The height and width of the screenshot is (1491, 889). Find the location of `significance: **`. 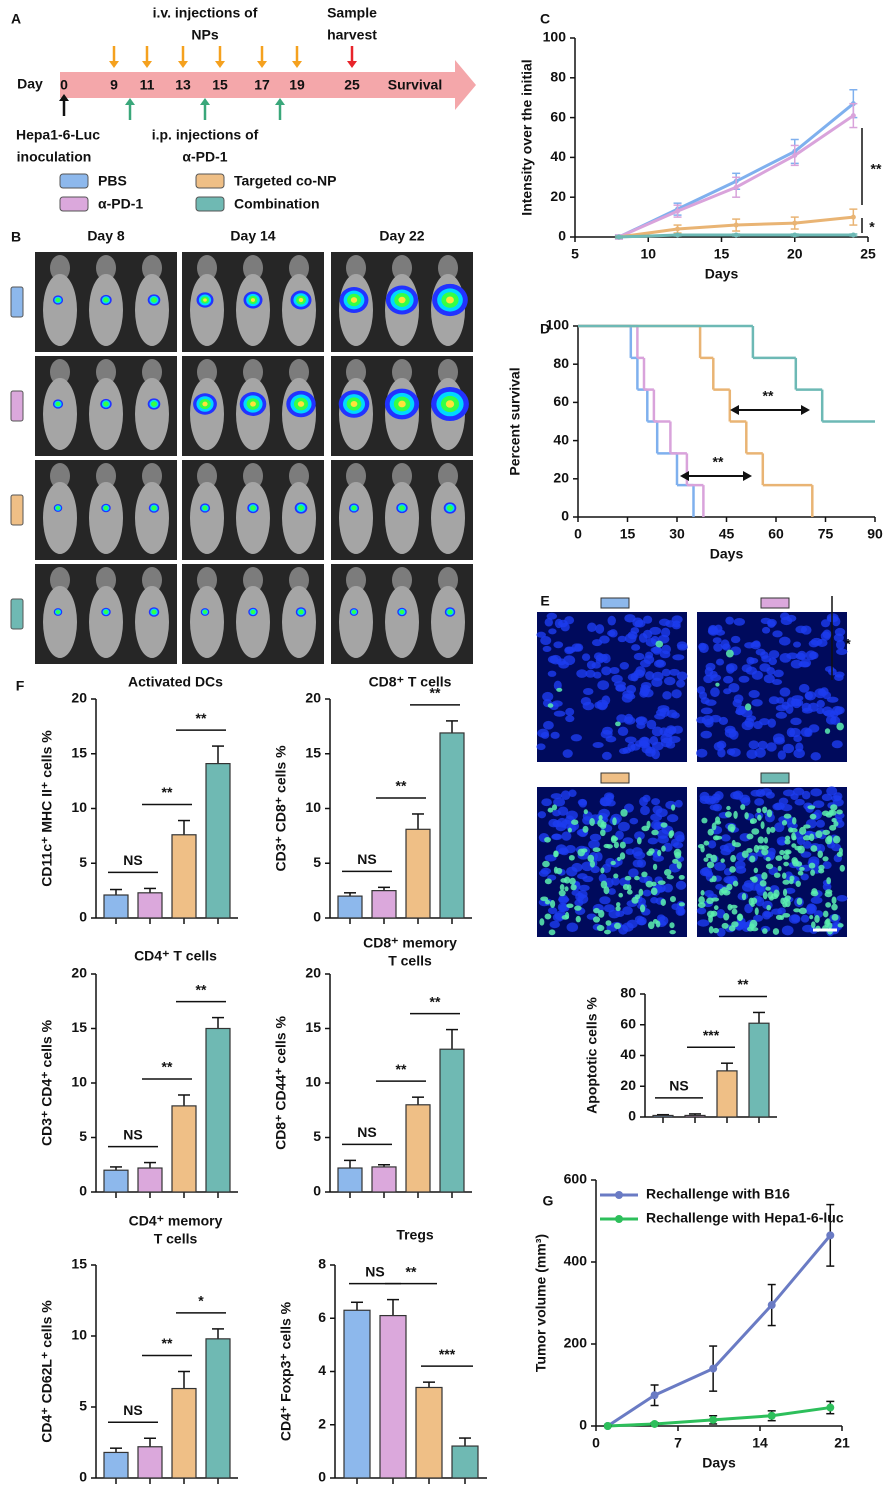

significance: ** is located at coordinates (435, 1001).